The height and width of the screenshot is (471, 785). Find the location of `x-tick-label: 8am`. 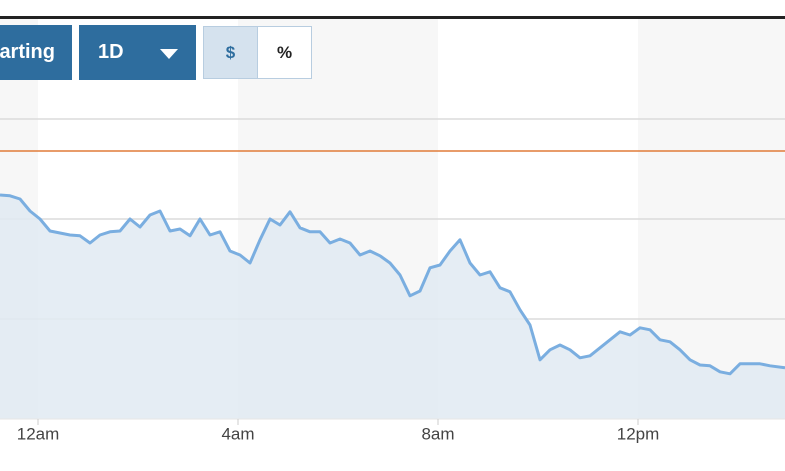

x-tick-label: 8am is located at coordinates (437, 433).